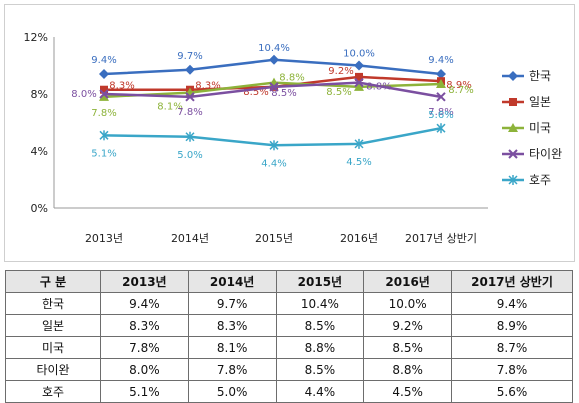 The height and width of the screenshot is (403, 579). What do you see at coordinates (39, 208) in the screenshot?
I see `y-tick-label: 0%` at bounding box center [39, 208].